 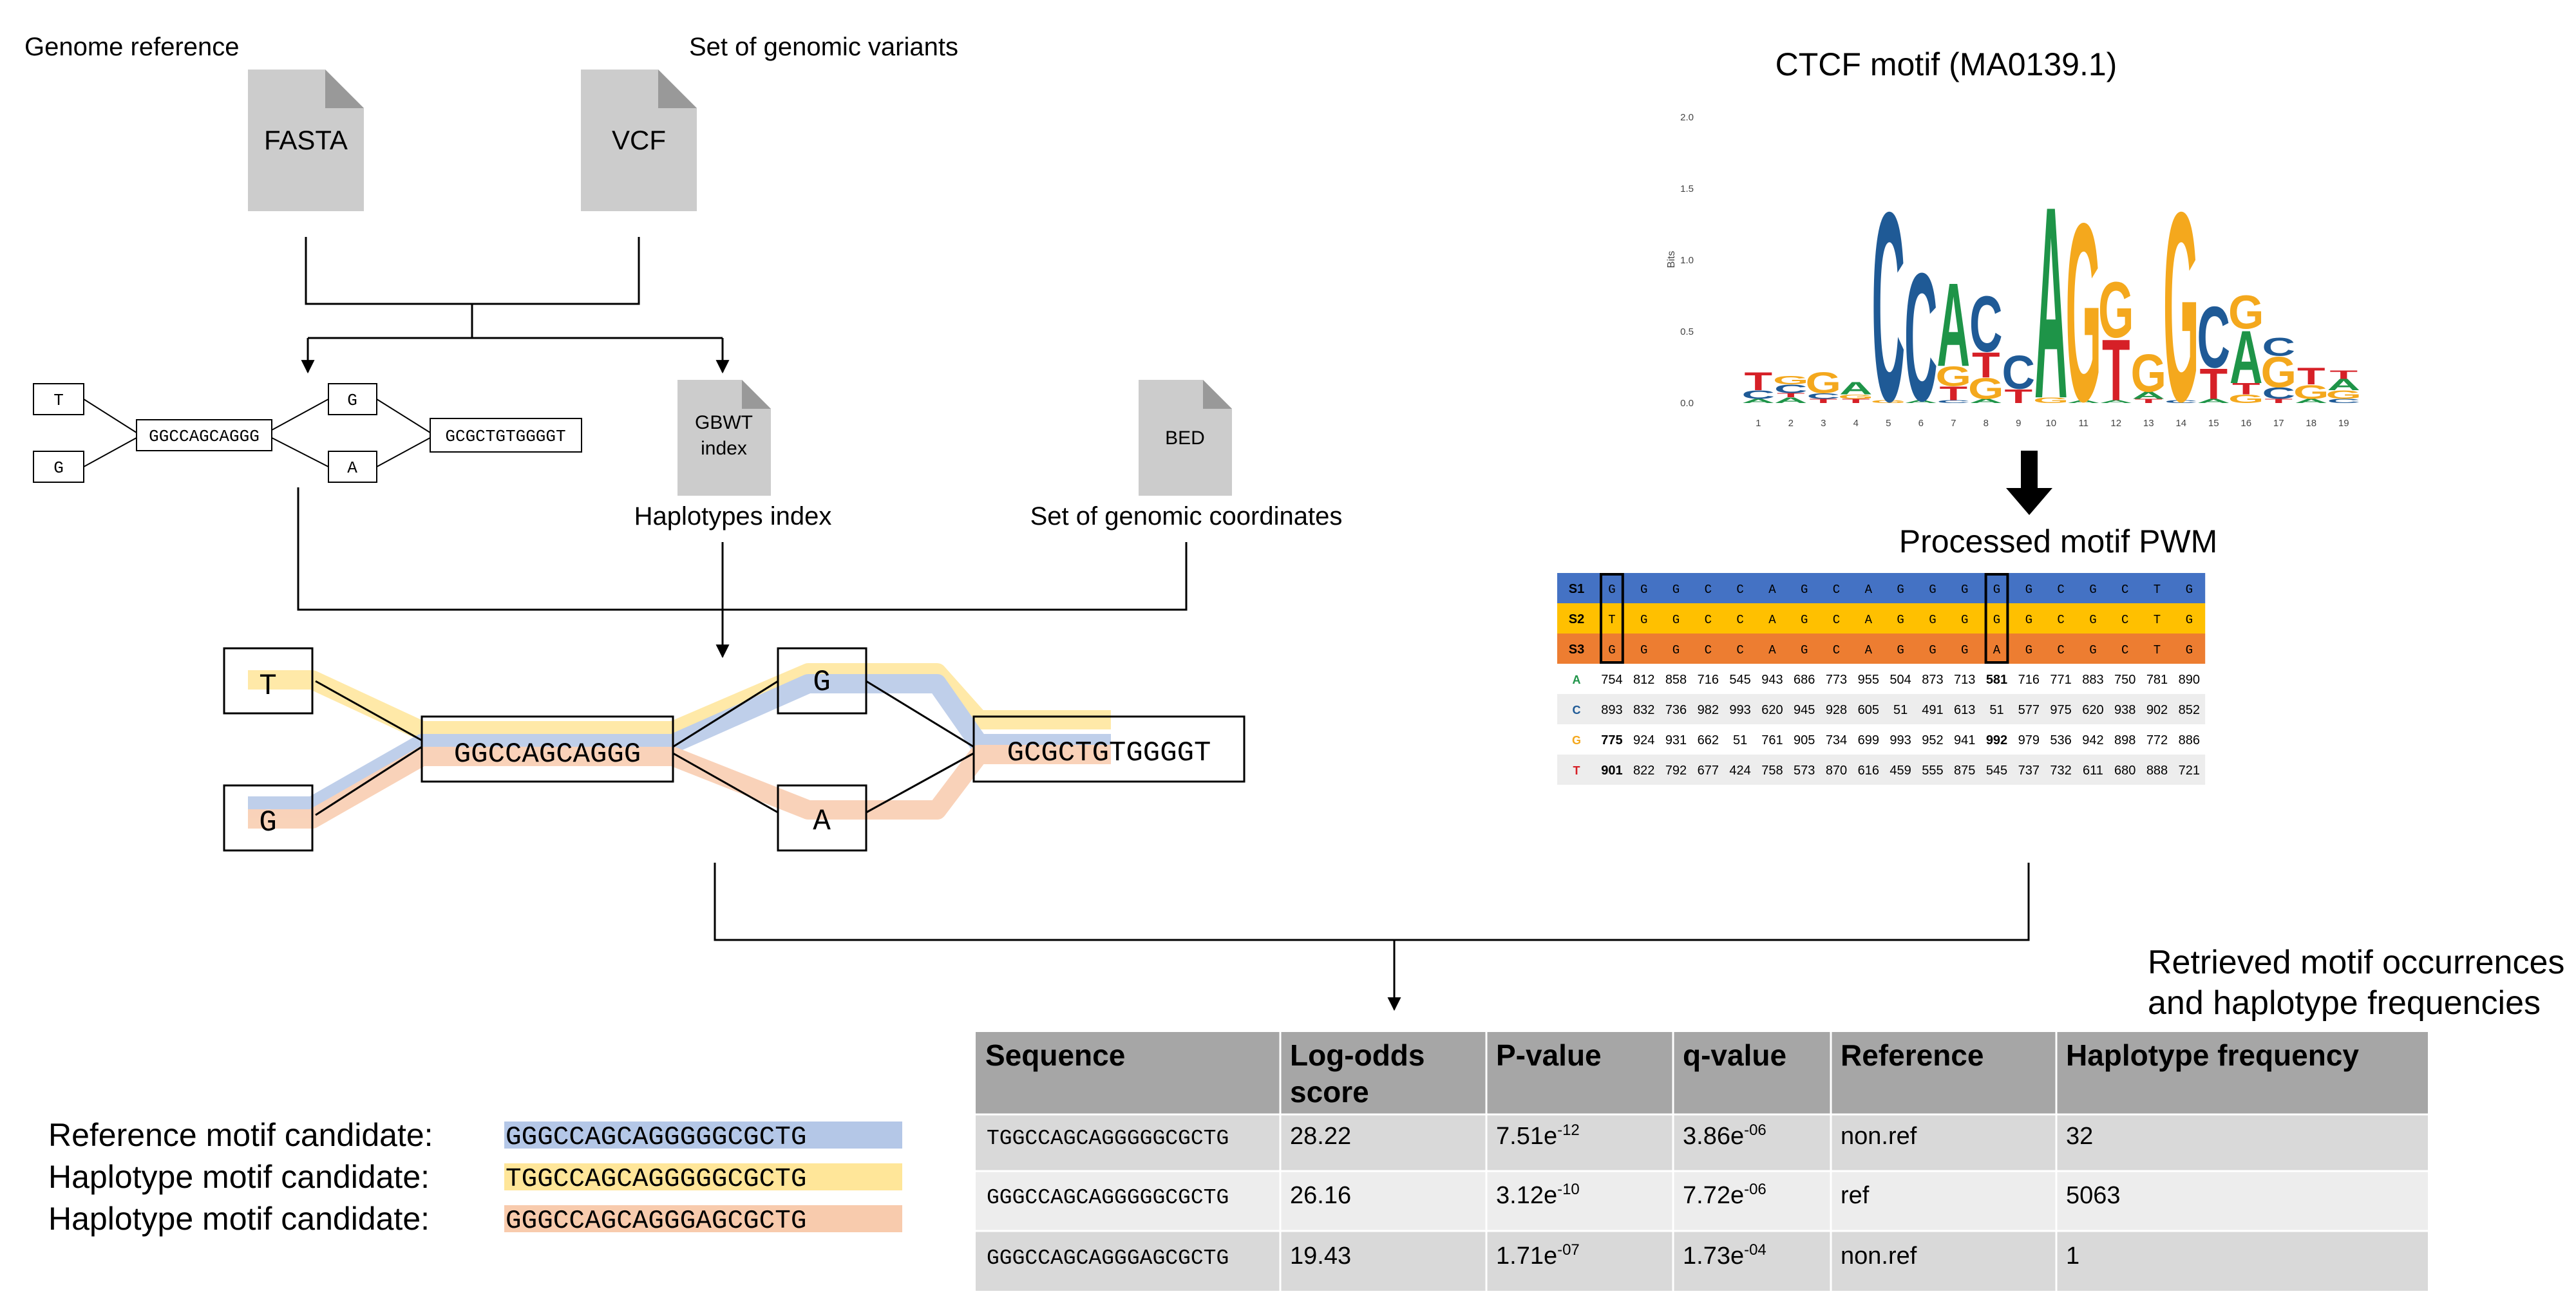 I want to click on pwm-count-value: 737, so click(x=2029, y=771).